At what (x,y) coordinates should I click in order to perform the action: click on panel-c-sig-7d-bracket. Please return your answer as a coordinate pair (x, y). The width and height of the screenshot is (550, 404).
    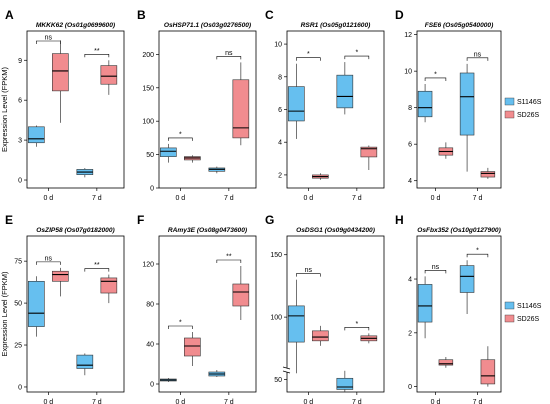
    Looking at the image, I should click on (357, 57).